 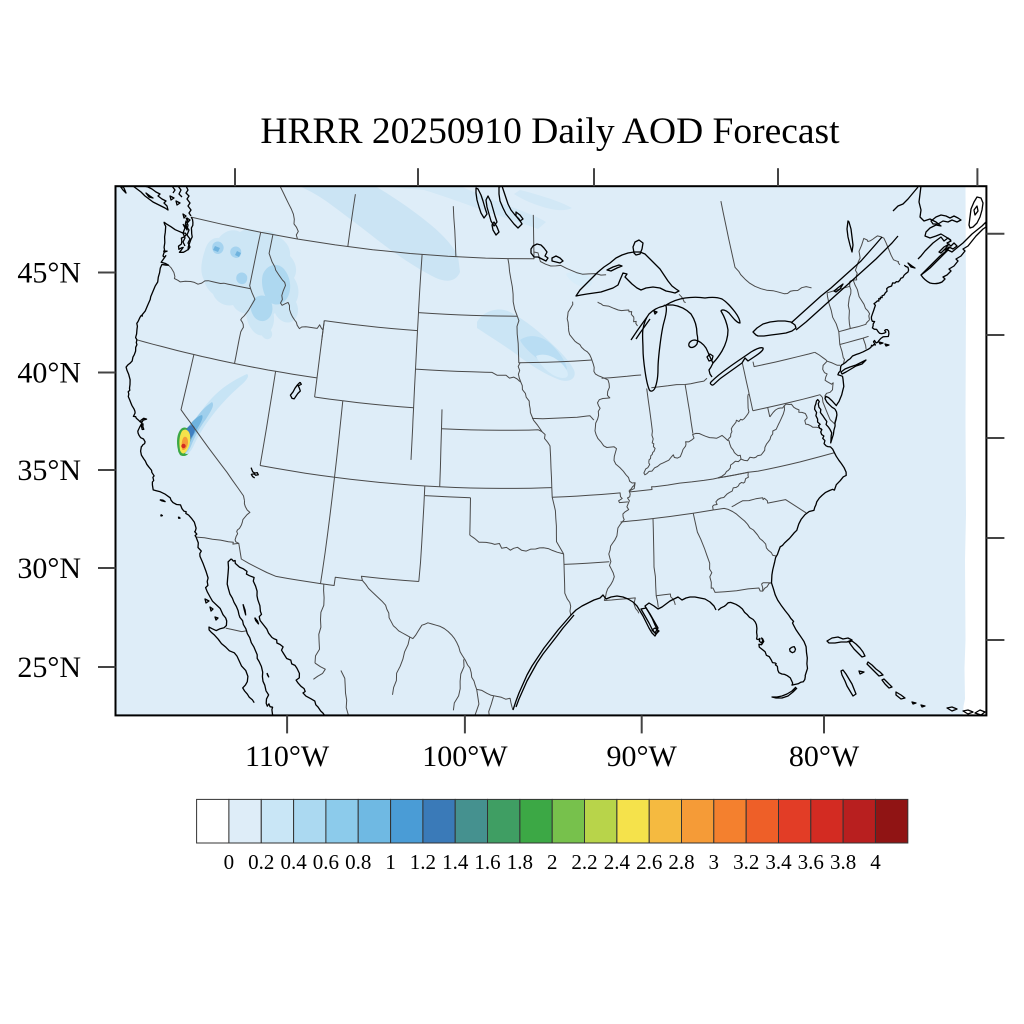 What do you see at coordinates (49, 568) in the screenshot?
I see `svg-text: 30°N` at bounding box center [49, 568].